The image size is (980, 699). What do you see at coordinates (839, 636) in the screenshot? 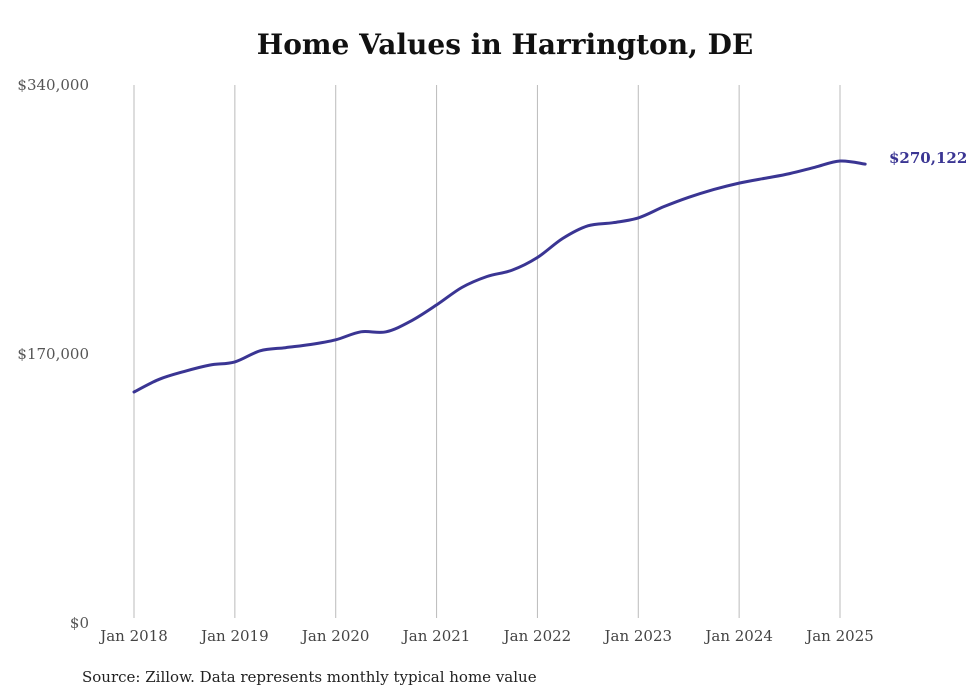
I see `x-tick-label: Jan 2025` at bounding box center [839, 636].